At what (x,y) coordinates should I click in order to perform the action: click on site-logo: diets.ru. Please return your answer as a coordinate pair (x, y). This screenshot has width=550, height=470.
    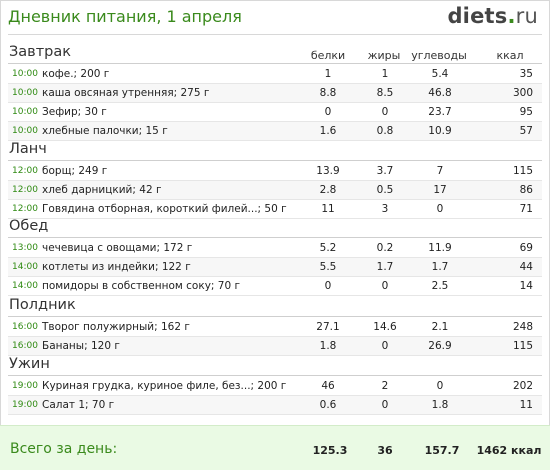
    Looking at the image, I should click on (492, 16).